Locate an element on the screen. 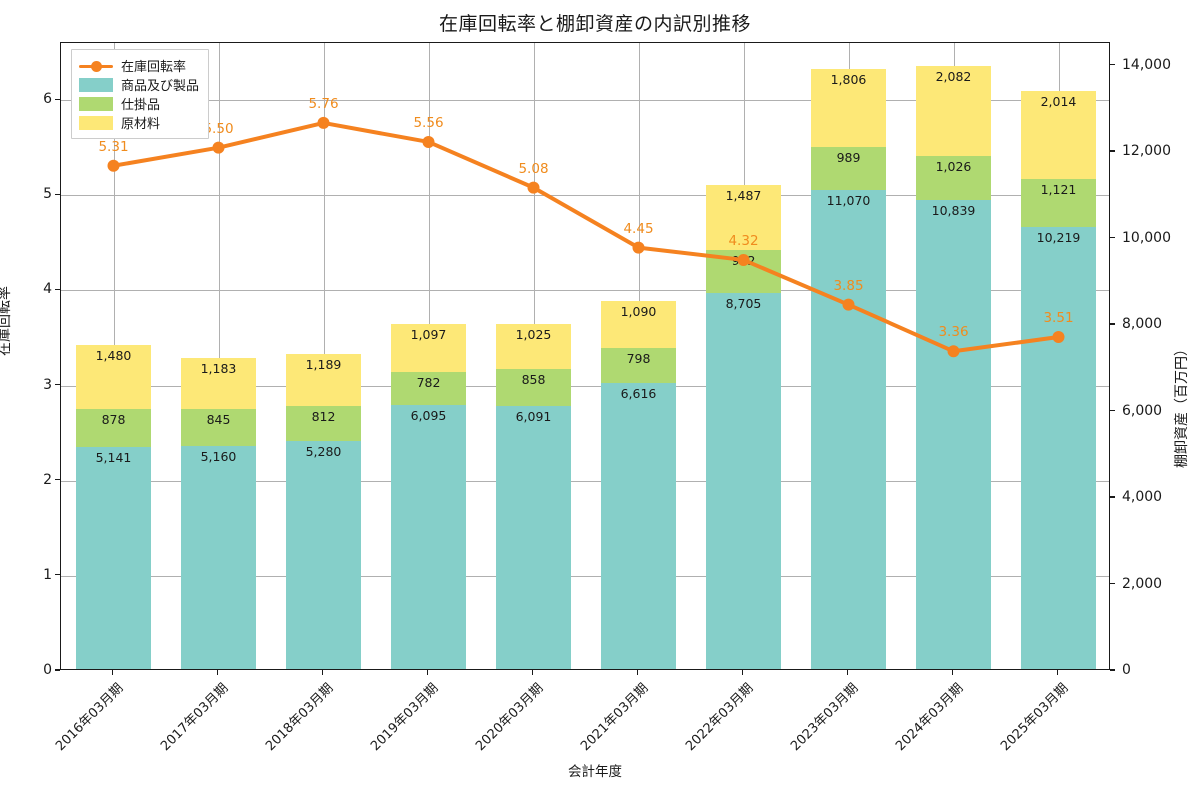 The width and height of the screenshot is (1190, 789). bar-stack: 11,070 989 1,806 is located at coordinates (848, 369).